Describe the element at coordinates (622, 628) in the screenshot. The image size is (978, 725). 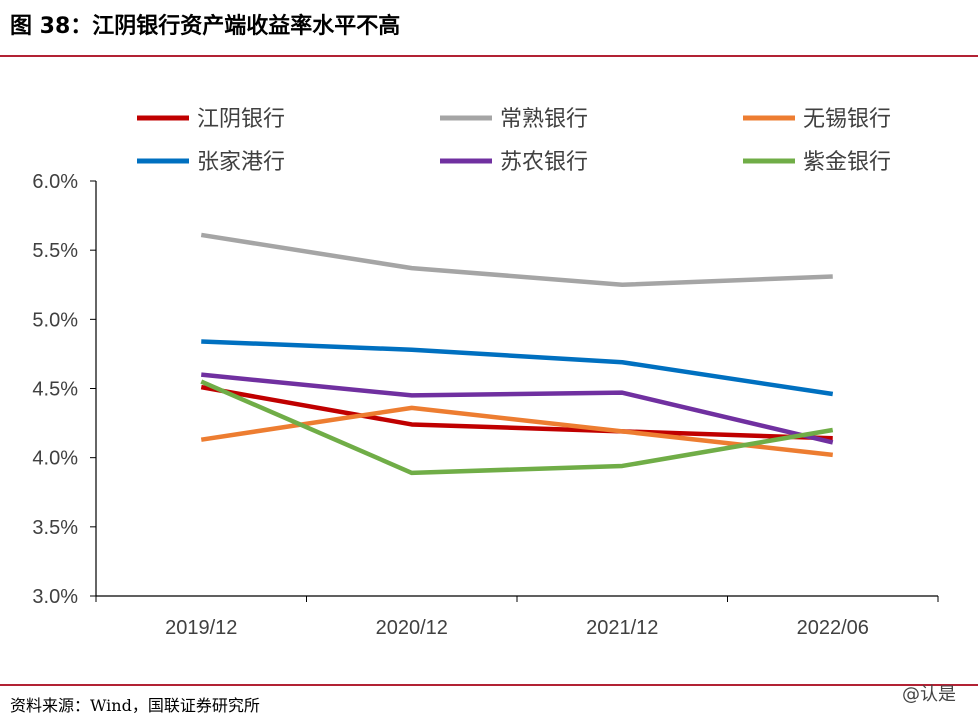
I see `x-tick-label: 2021/12` at that location.